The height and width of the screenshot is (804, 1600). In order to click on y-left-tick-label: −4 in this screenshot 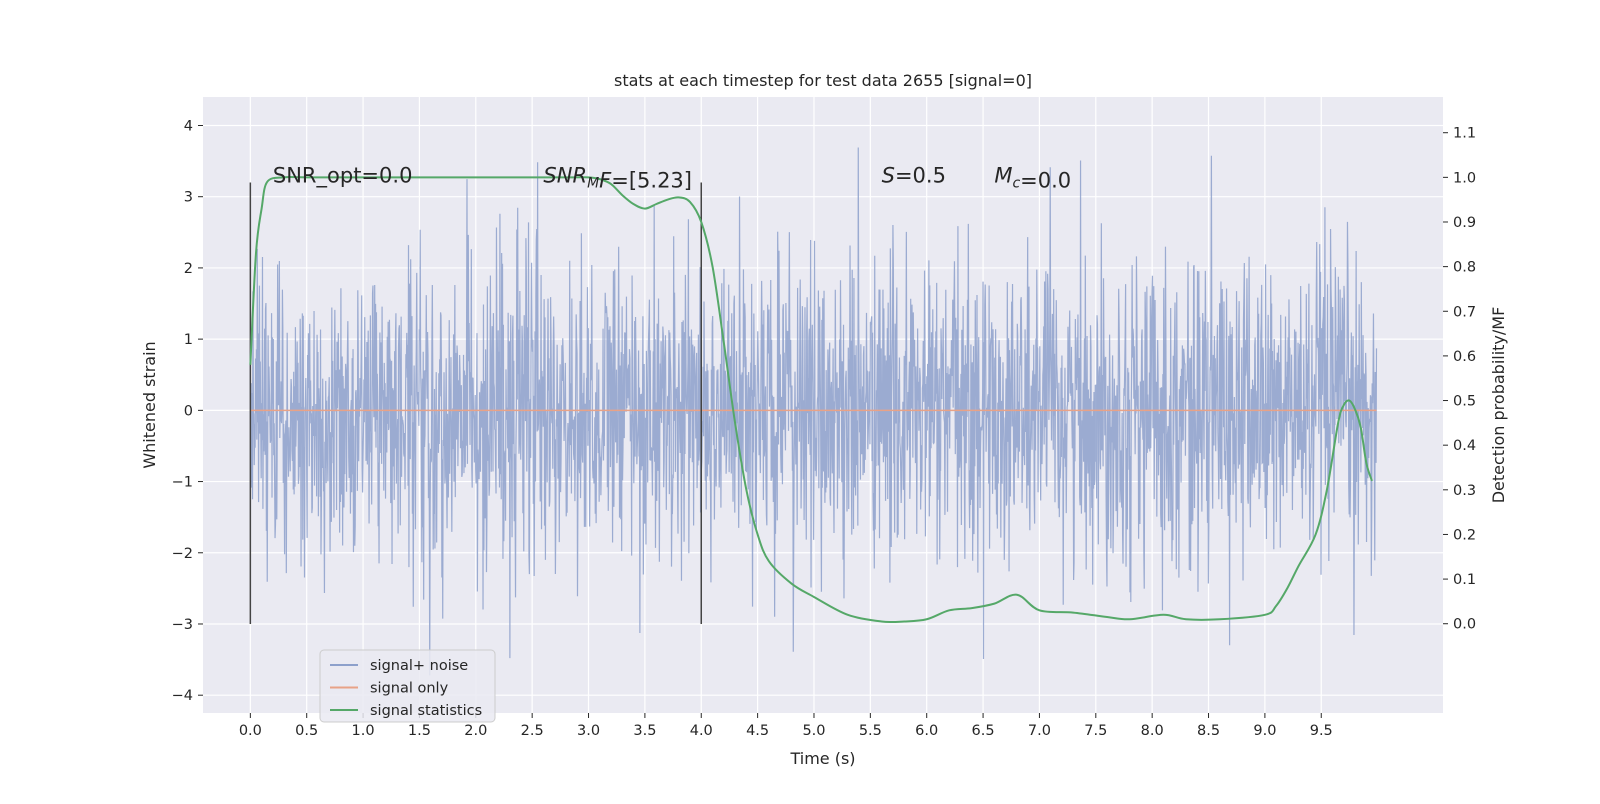, I will do `click(182, 696)`.